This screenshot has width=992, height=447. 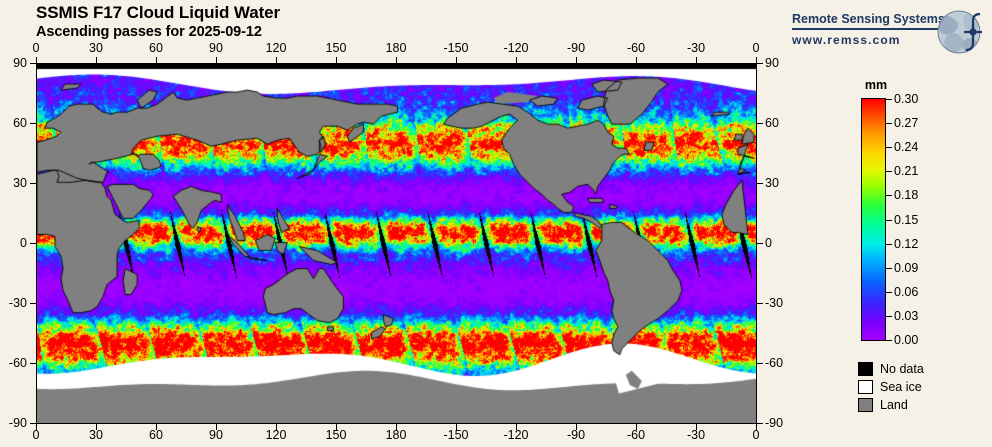 I want to click on colorbar-tick-label: 0.21, so click(x=906, y=171).